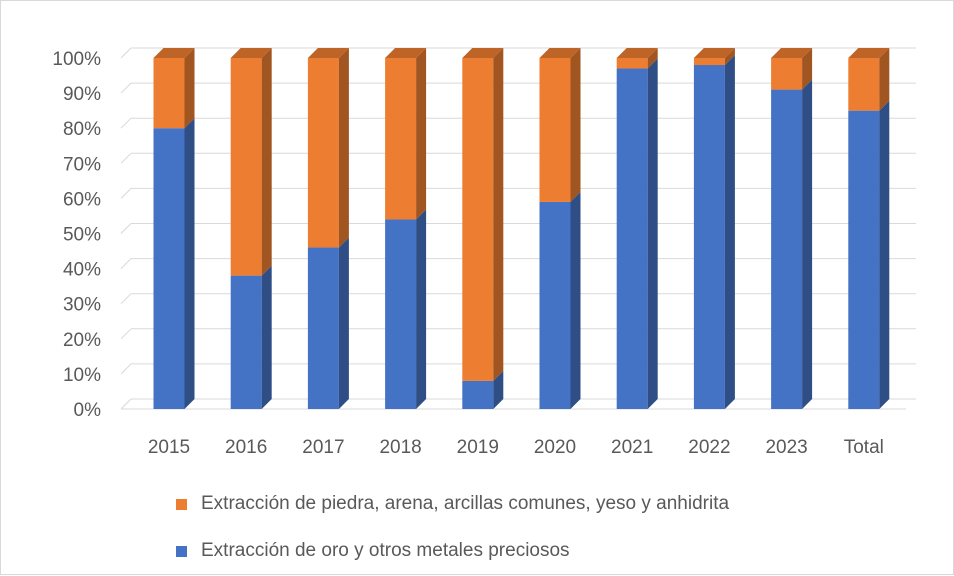  Describe the element at coordinates (400, 447) in the screenshot. I see `x-tick-label: 2018` at that location.